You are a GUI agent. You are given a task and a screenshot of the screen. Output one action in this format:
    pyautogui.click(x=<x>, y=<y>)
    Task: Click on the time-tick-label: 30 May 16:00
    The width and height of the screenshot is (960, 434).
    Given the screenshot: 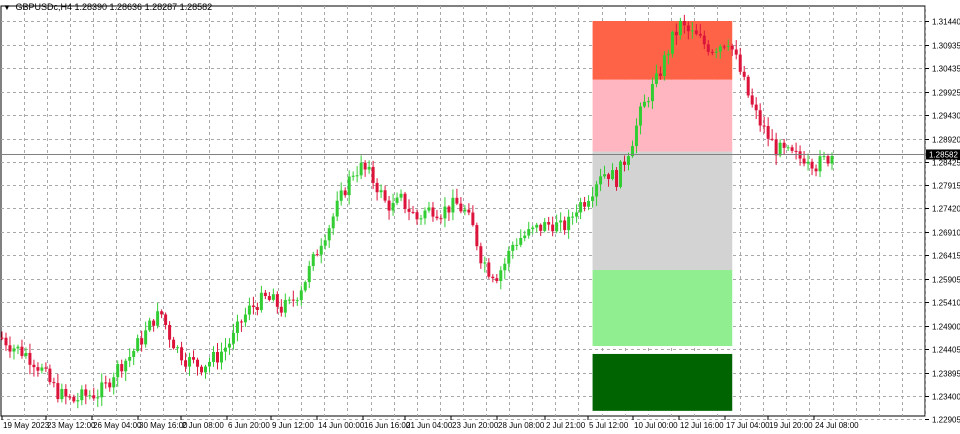 What is the action you would take?
    pyautogui.click(x=163, y=425)
    